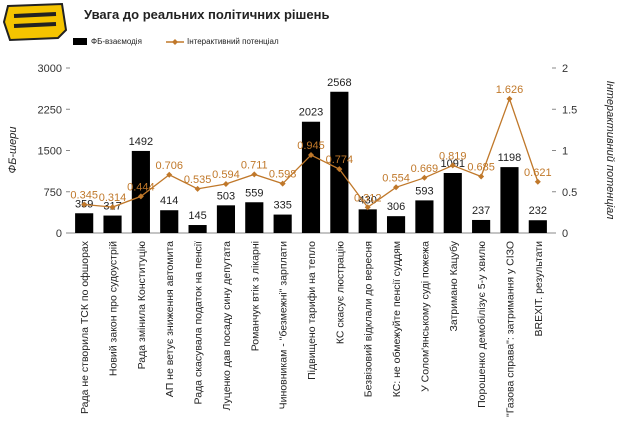 The image size is (625, 436). Describe the element at coordinates (510, 90) in the screenshot. I see `line-value-label: 1.626` at that location.